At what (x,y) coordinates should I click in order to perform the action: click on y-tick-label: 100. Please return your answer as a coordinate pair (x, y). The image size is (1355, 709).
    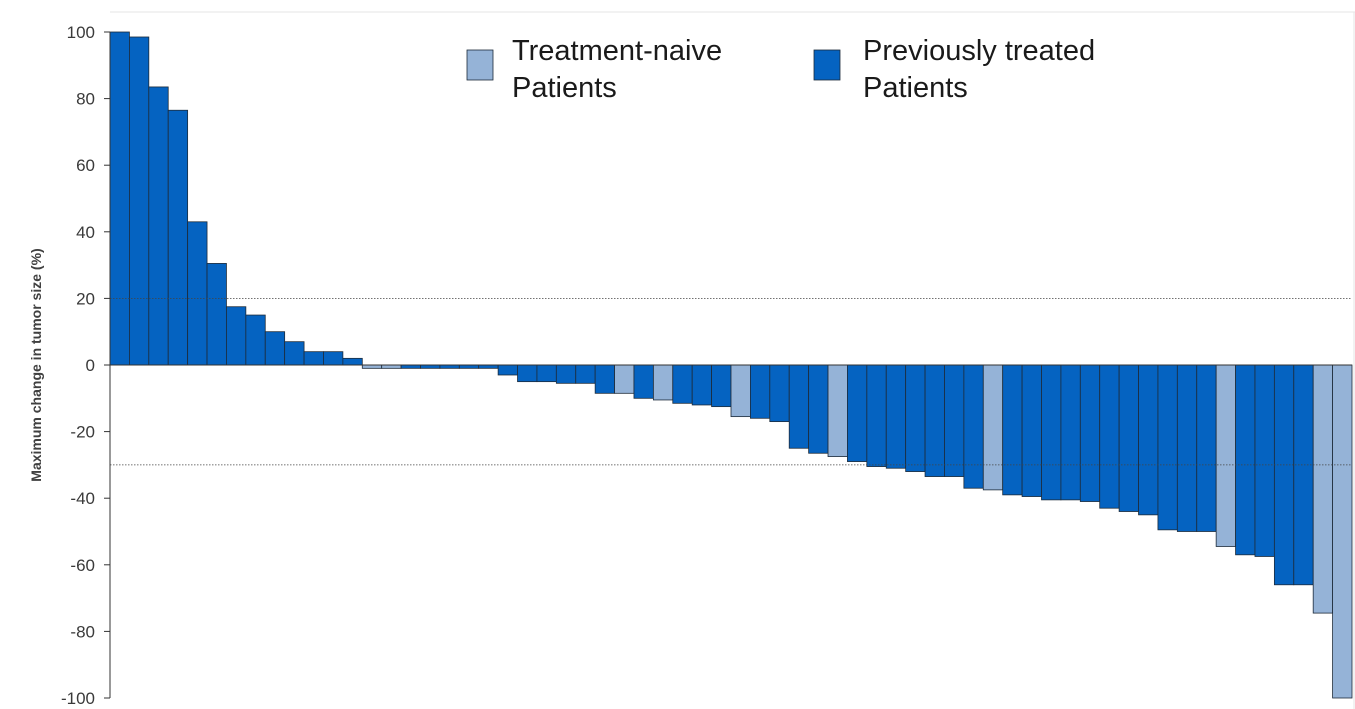
    Looking at the image, I should click on (81, 32).